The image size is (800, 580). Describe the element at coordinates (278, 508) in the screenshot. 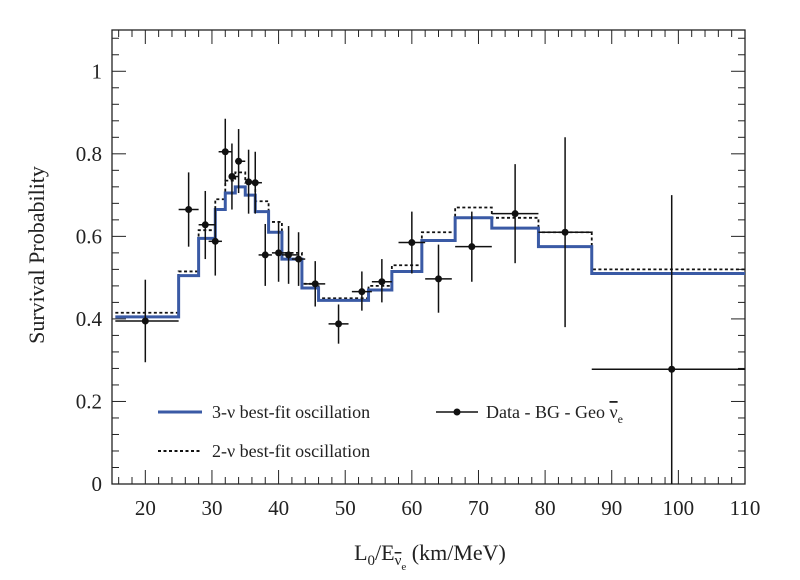

I see `x-tick-label: 40` at that location.